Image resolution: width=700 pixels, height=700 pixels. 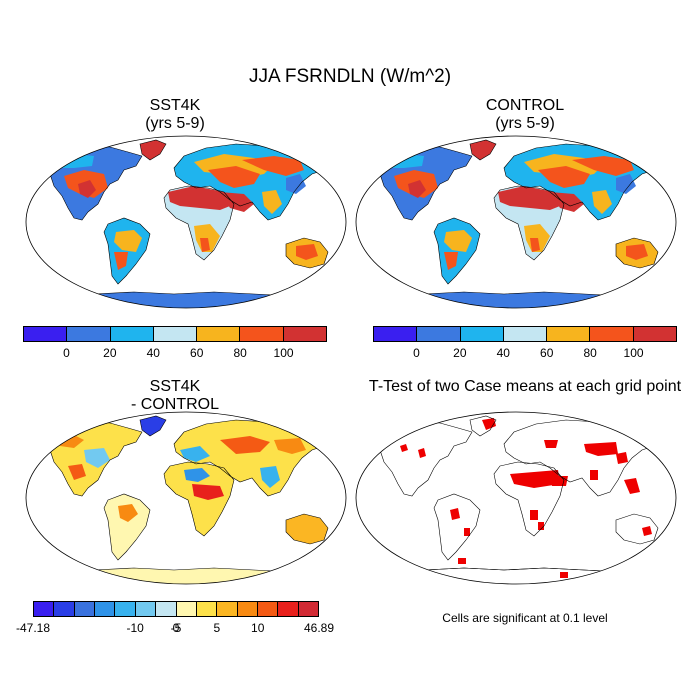 What do you see at coordinates (176, 609) in the screenshot?
I see `colorbar-difference` at bounding box center [176, 609].